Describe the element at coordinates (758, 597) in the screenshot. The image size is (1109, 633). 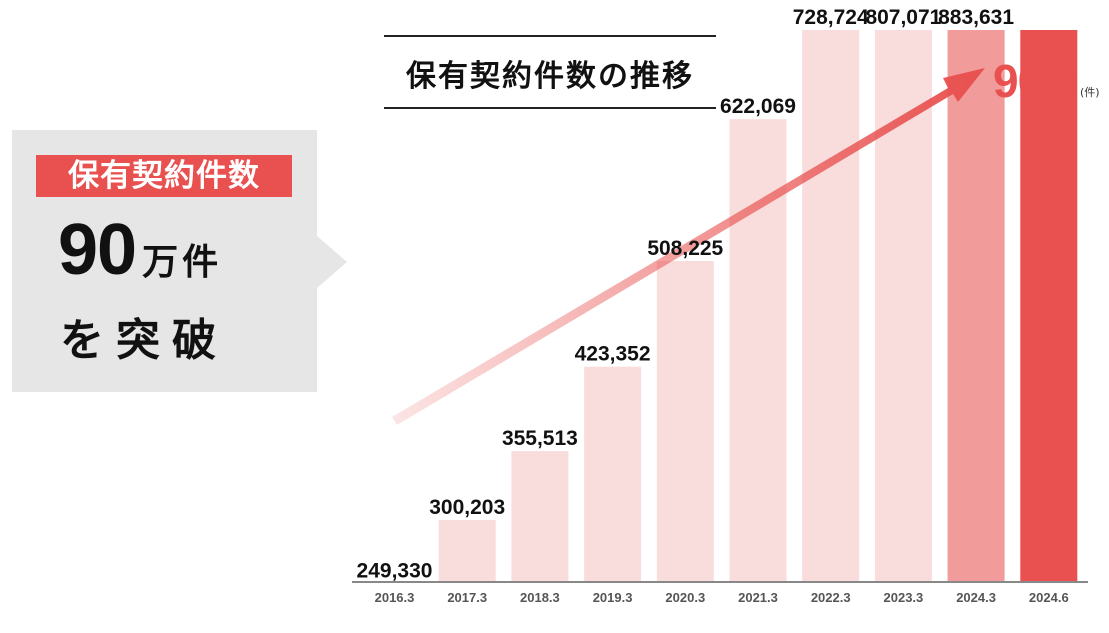
I see `x-tick-2021.3: 2021.3` at that location.